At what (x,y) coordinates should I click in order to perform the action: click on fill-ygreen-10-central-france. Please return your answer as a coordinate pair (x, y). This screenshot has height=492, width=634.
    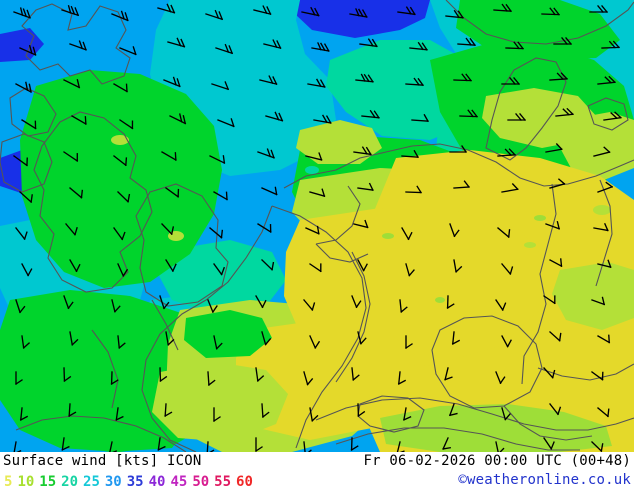
    Looking at the image, I should click on (220, 402).